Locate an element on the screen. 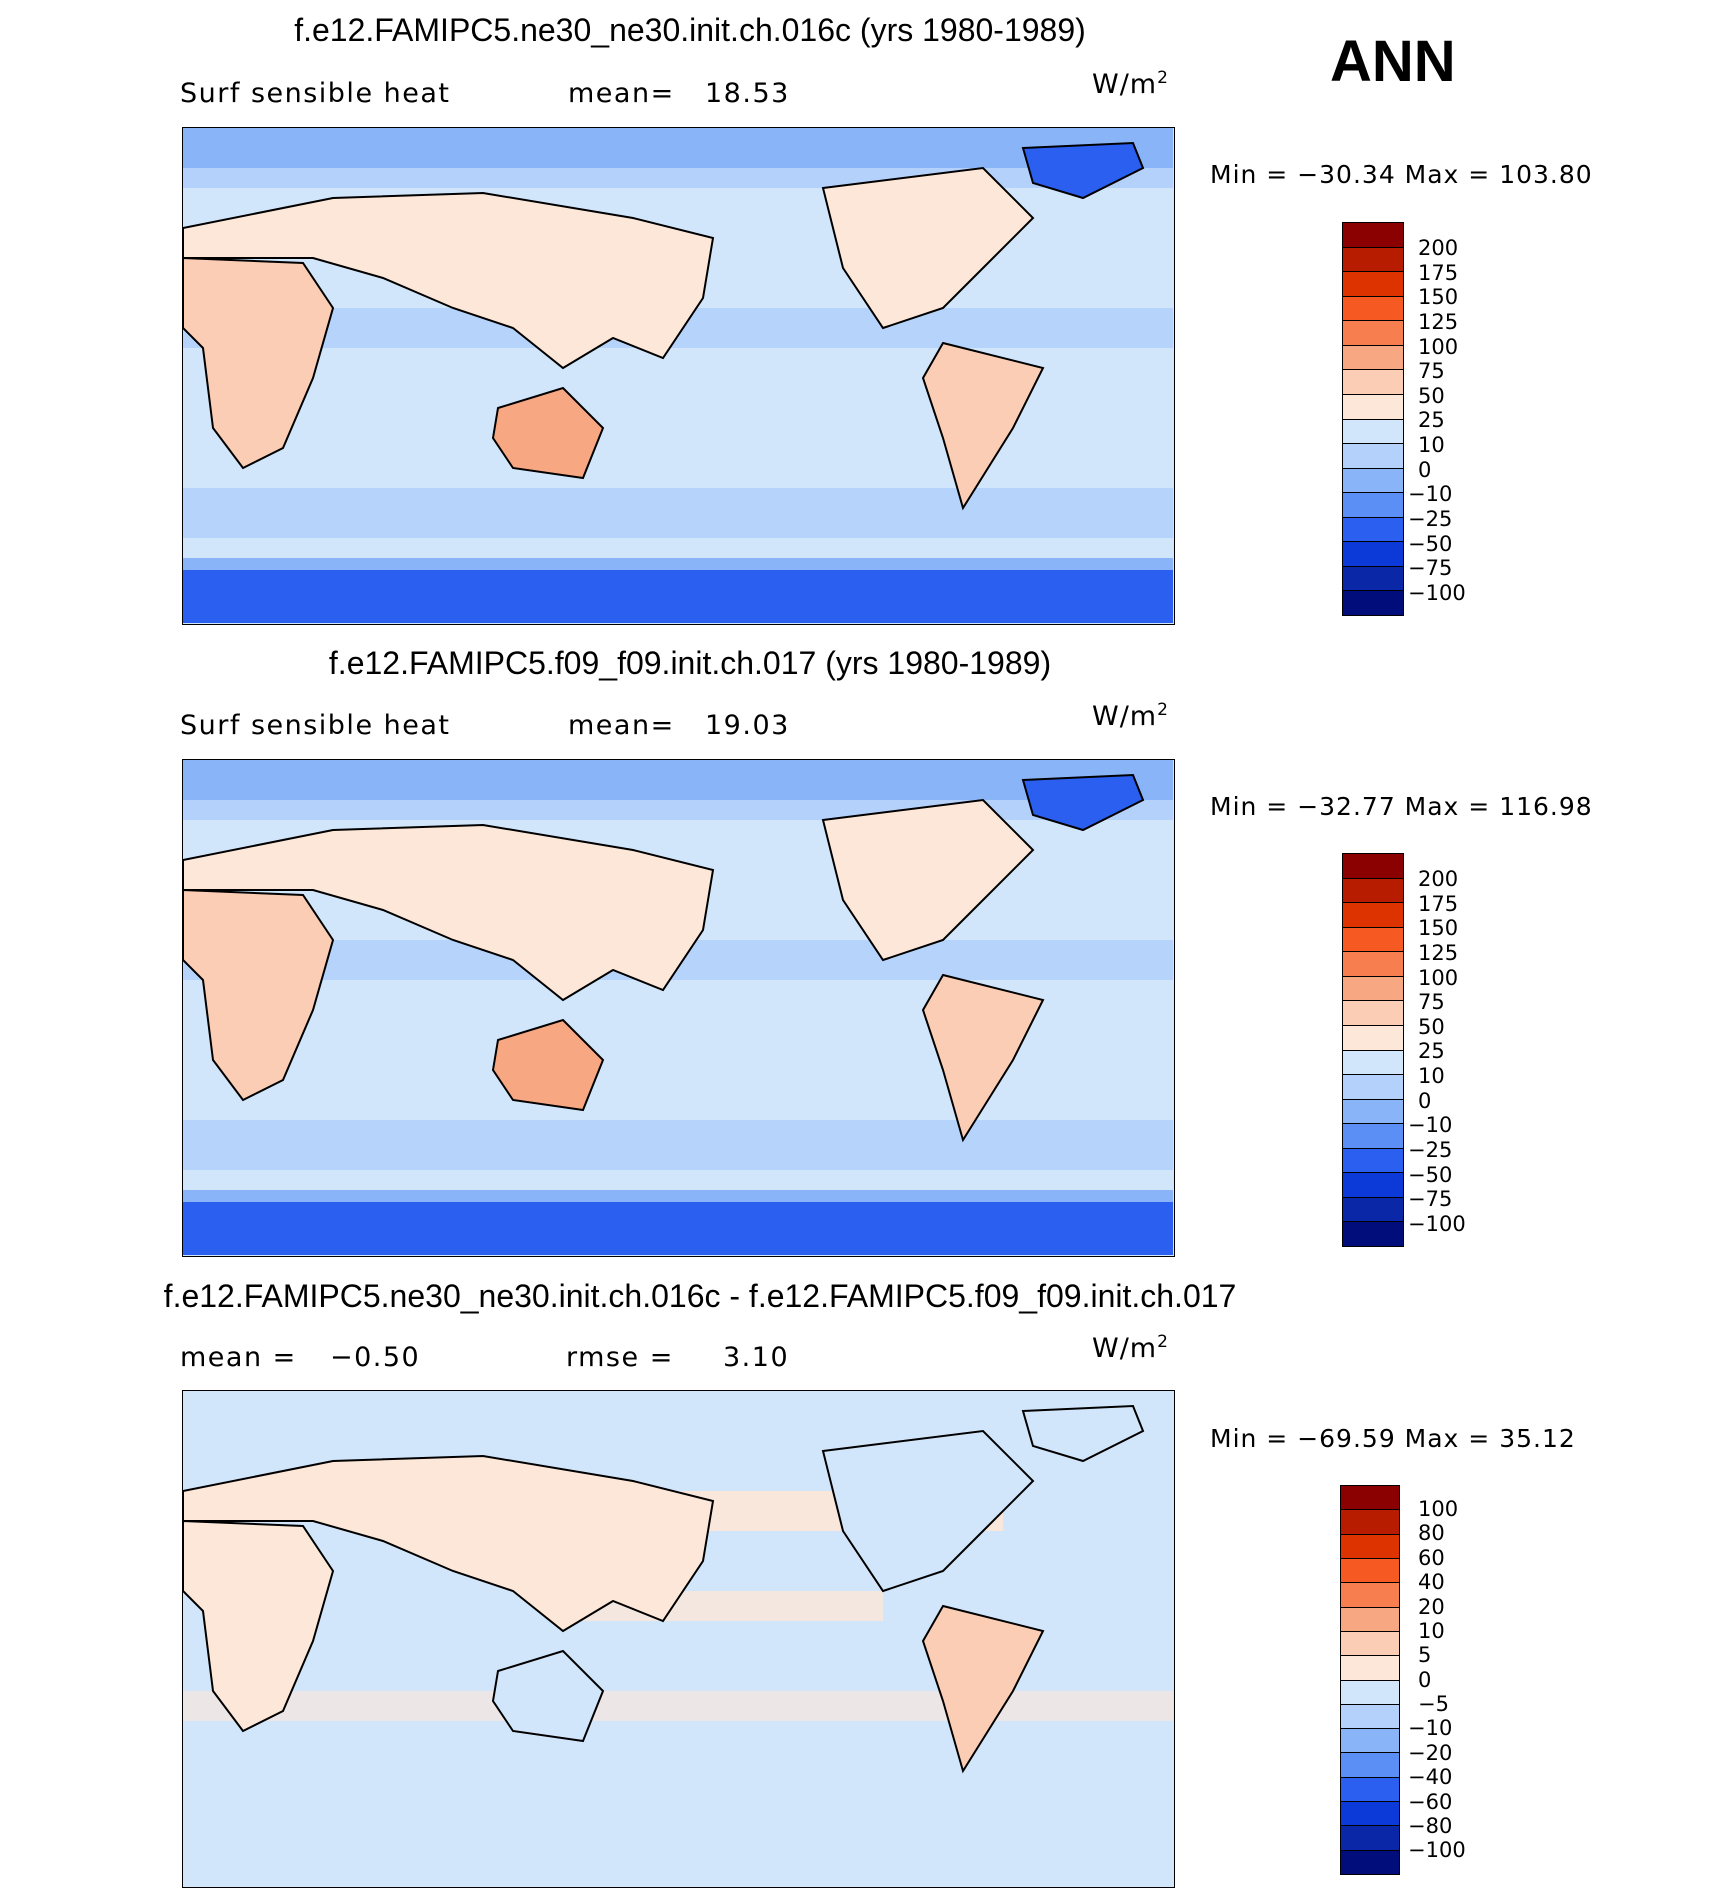 The image size is (1710, 1888). colorbar-label: −80 is located at coordinates (1430, 1825).